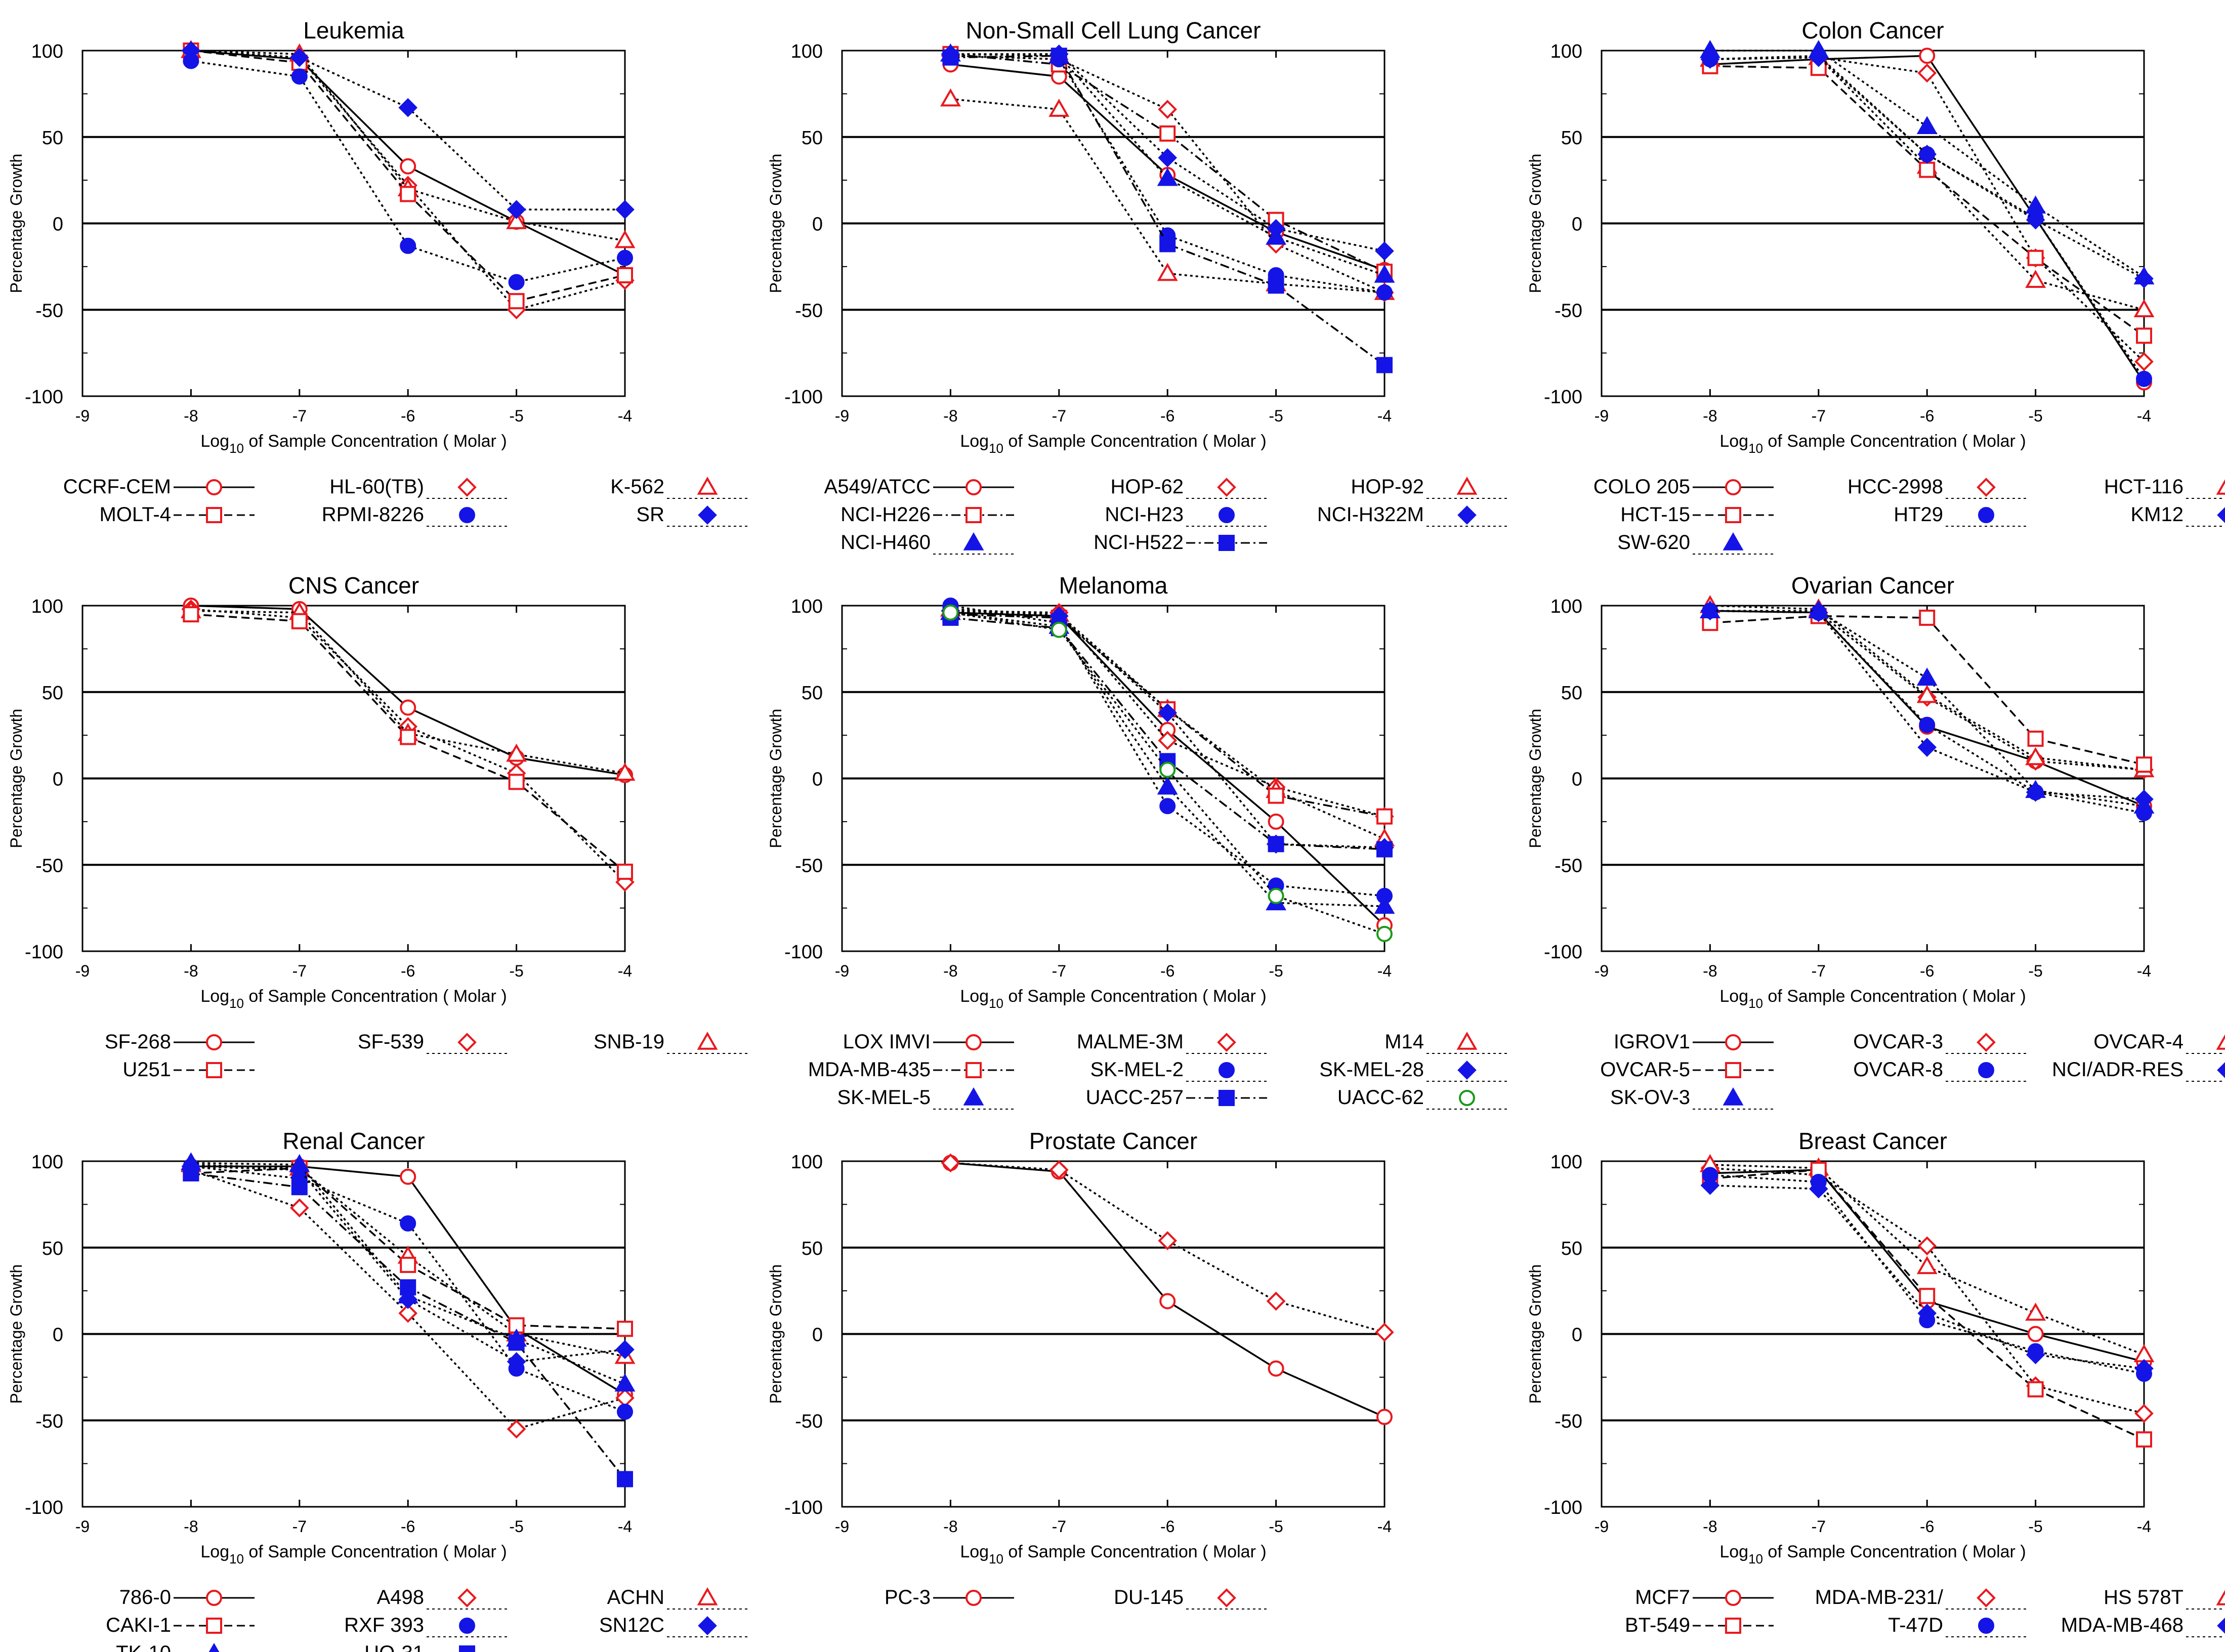 The height and width of the screenshot is (1652, 2225). What do you see at coordinates (887, 1042) in the screenshot?
I see `legend-label: LOX IMVI` at bounding box center [887, 1042].